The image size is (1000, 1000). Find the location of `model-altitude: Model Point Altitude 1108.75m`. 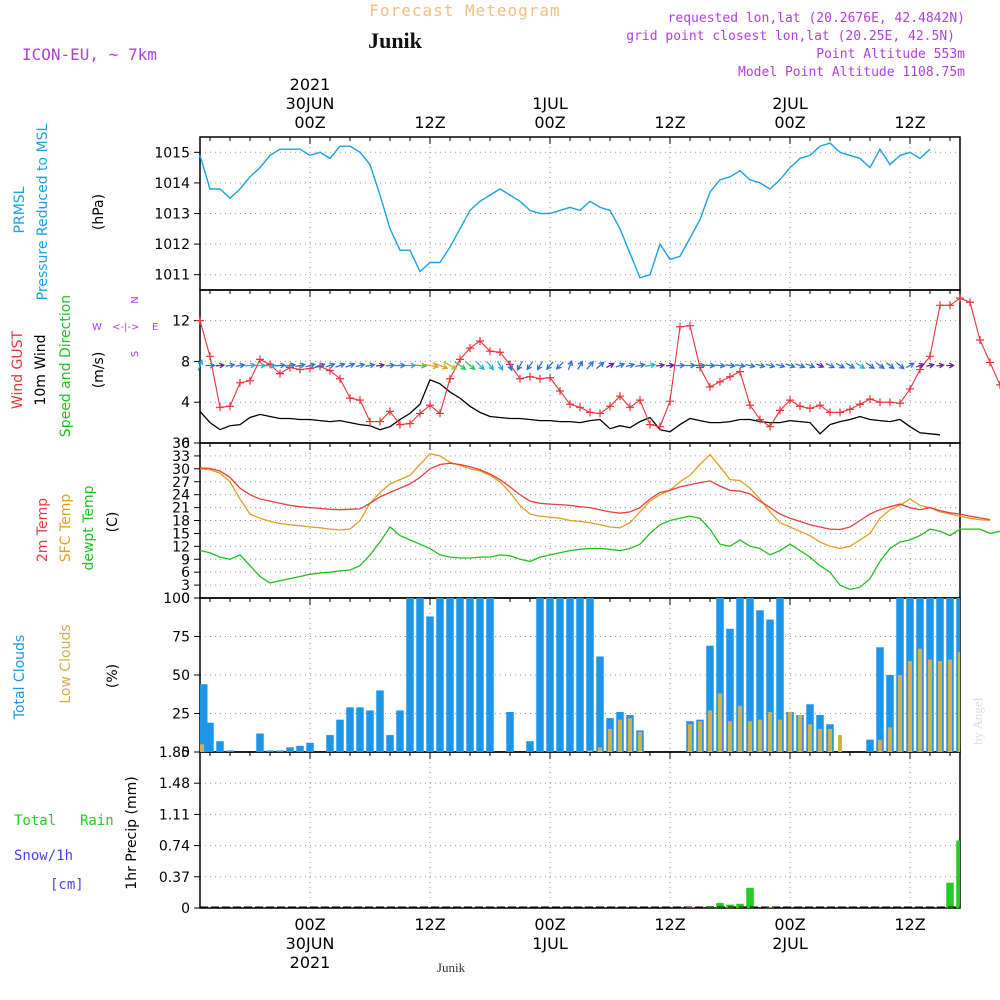

model-altitude: Model Point Altitude 1108.75m is located at coordinates (851, 72).